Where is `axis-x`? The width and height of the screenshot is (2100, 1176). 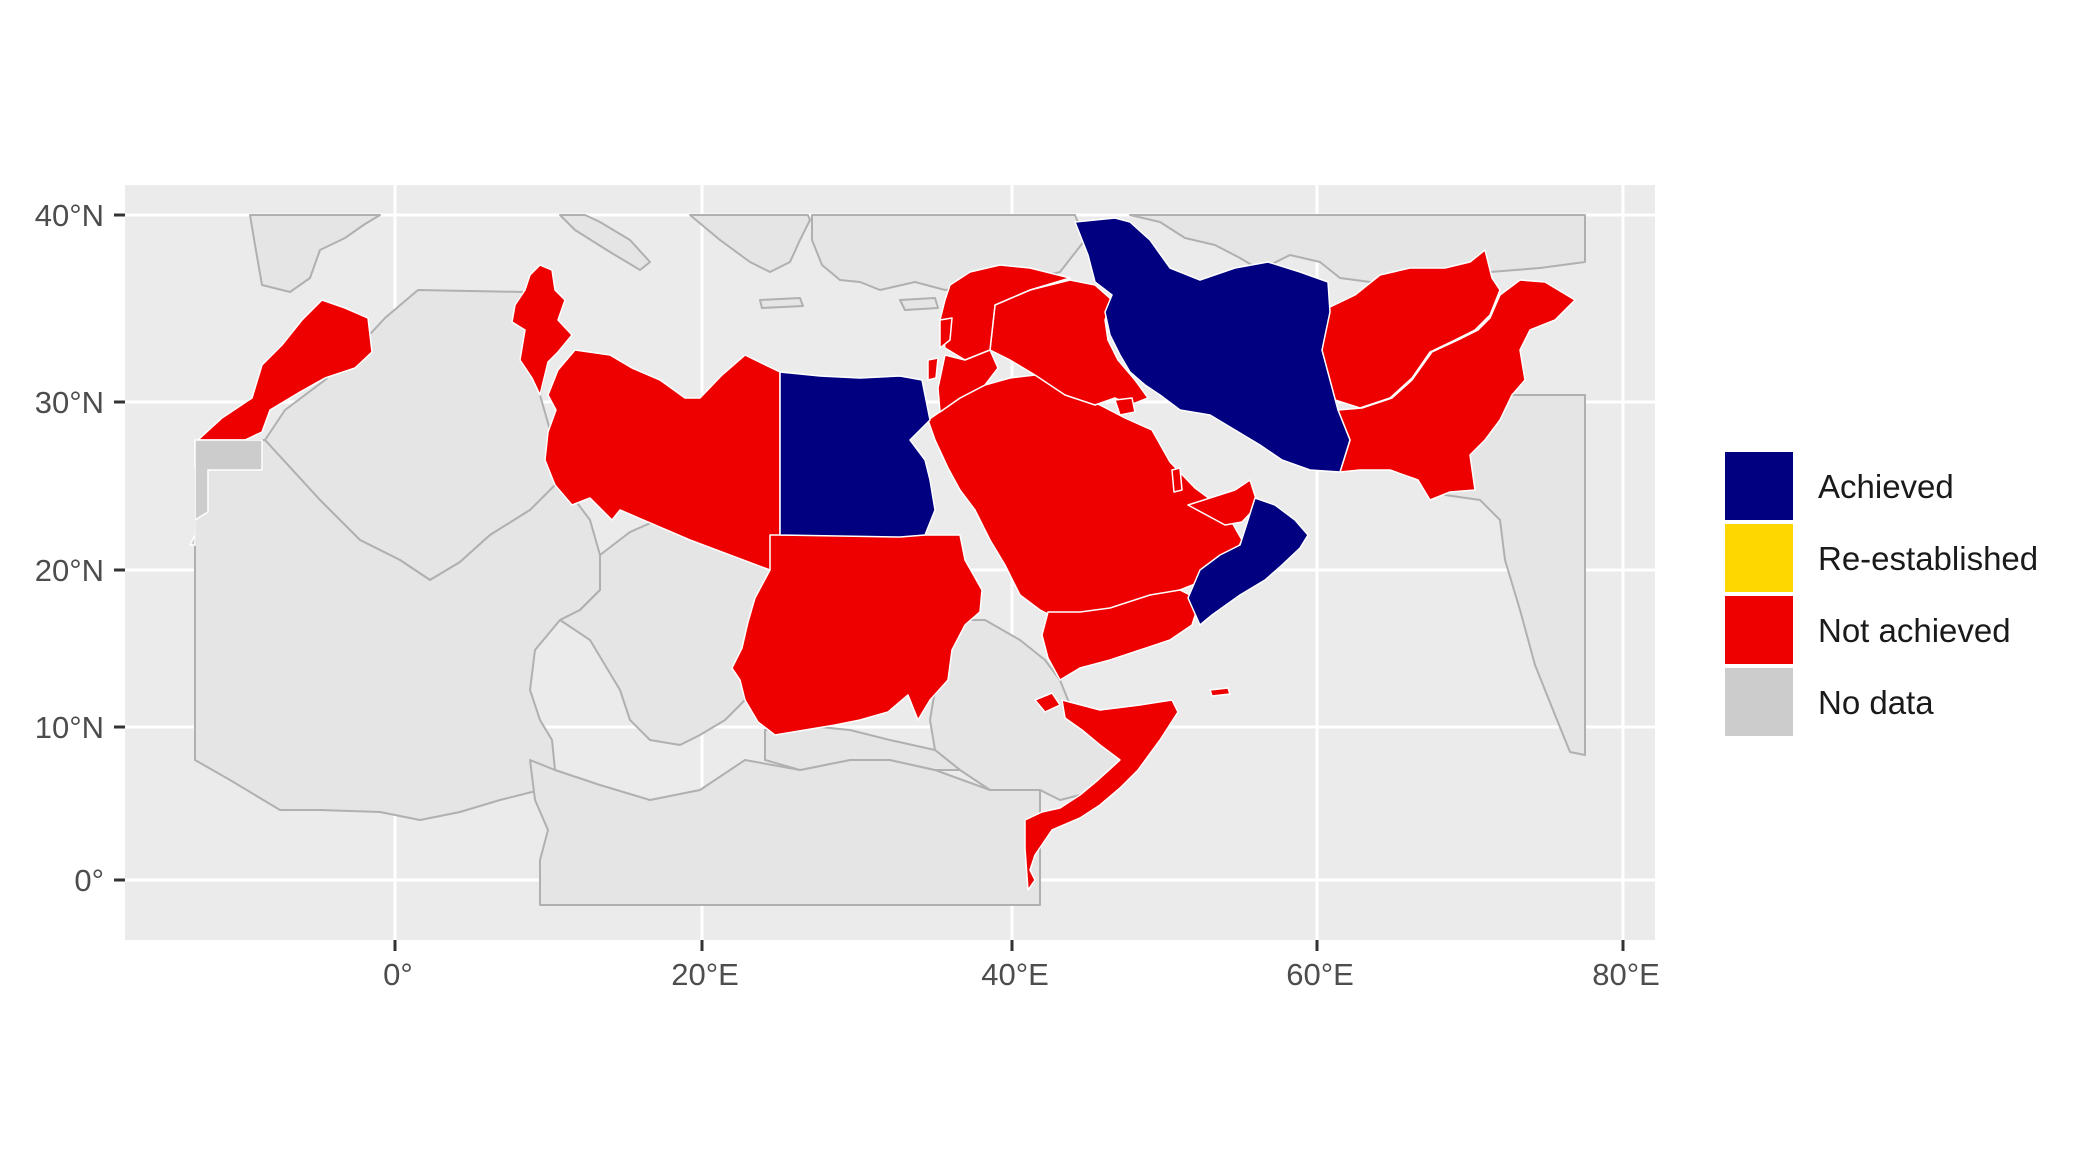 axis-x is located at coordinates (1009, 945).